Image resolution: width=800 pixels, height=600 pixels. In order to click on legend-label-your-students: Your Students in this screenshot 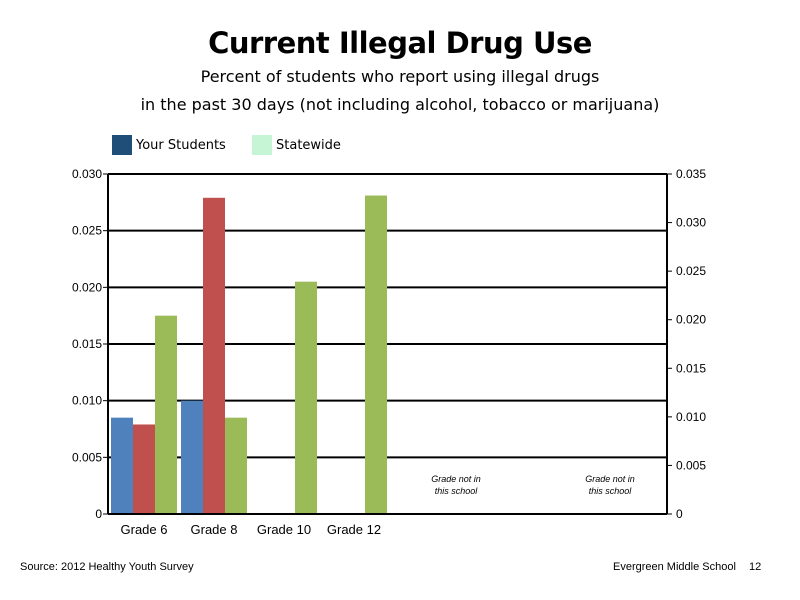, I will do `click(181, 145)`.